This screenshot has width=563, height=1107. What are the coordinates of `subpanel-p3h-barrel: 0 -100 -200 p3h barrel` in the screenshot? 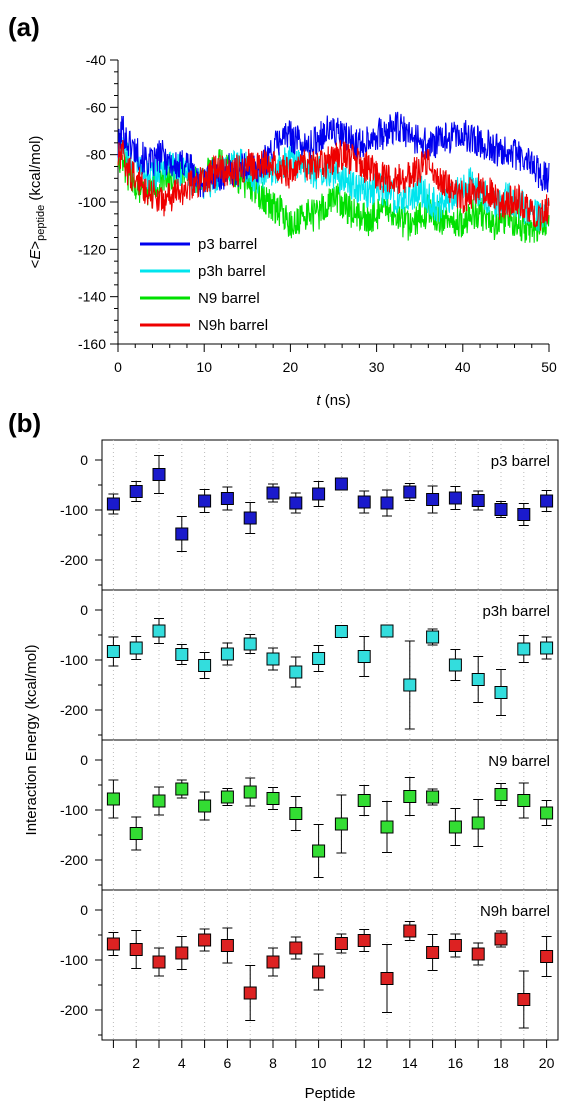 It's located at (309, 665).